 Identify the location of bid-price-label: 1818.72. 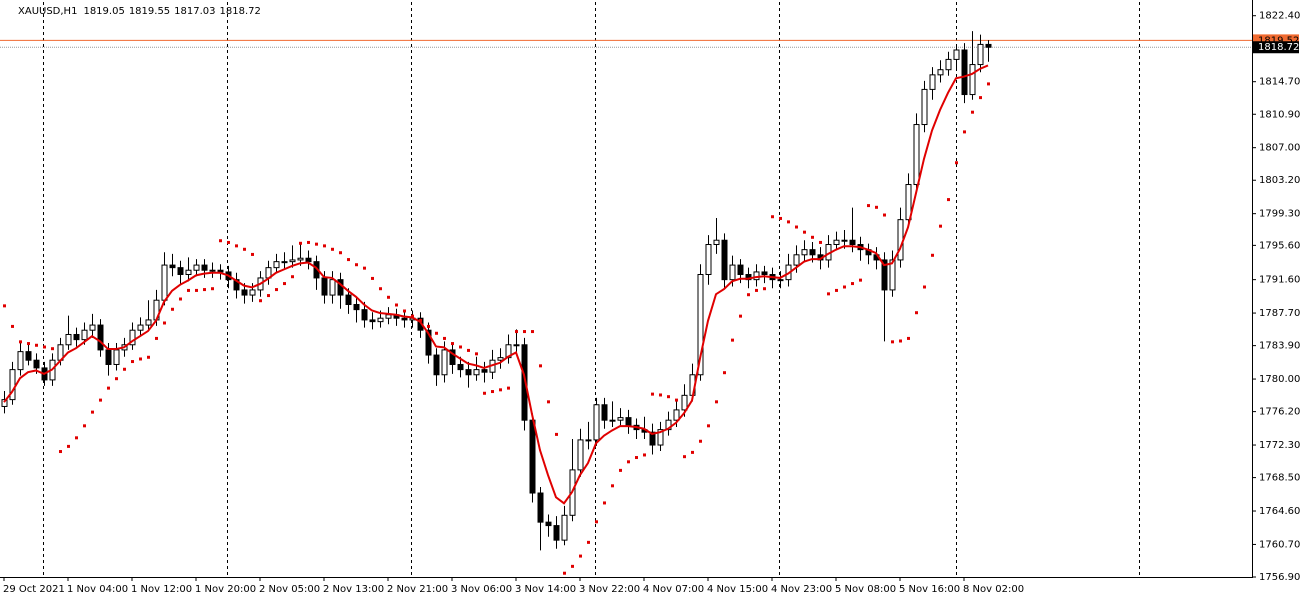
(1278, 47).